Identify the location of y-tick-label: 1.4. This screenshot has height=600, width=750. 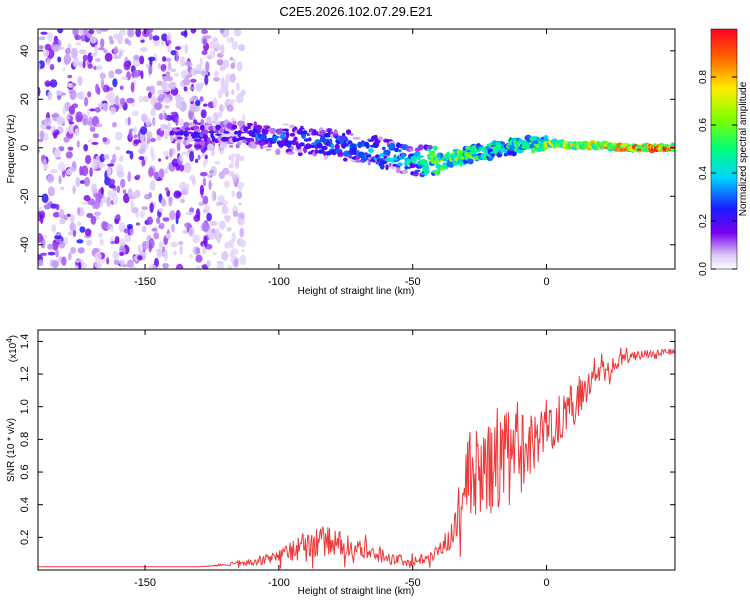
(25, 341).